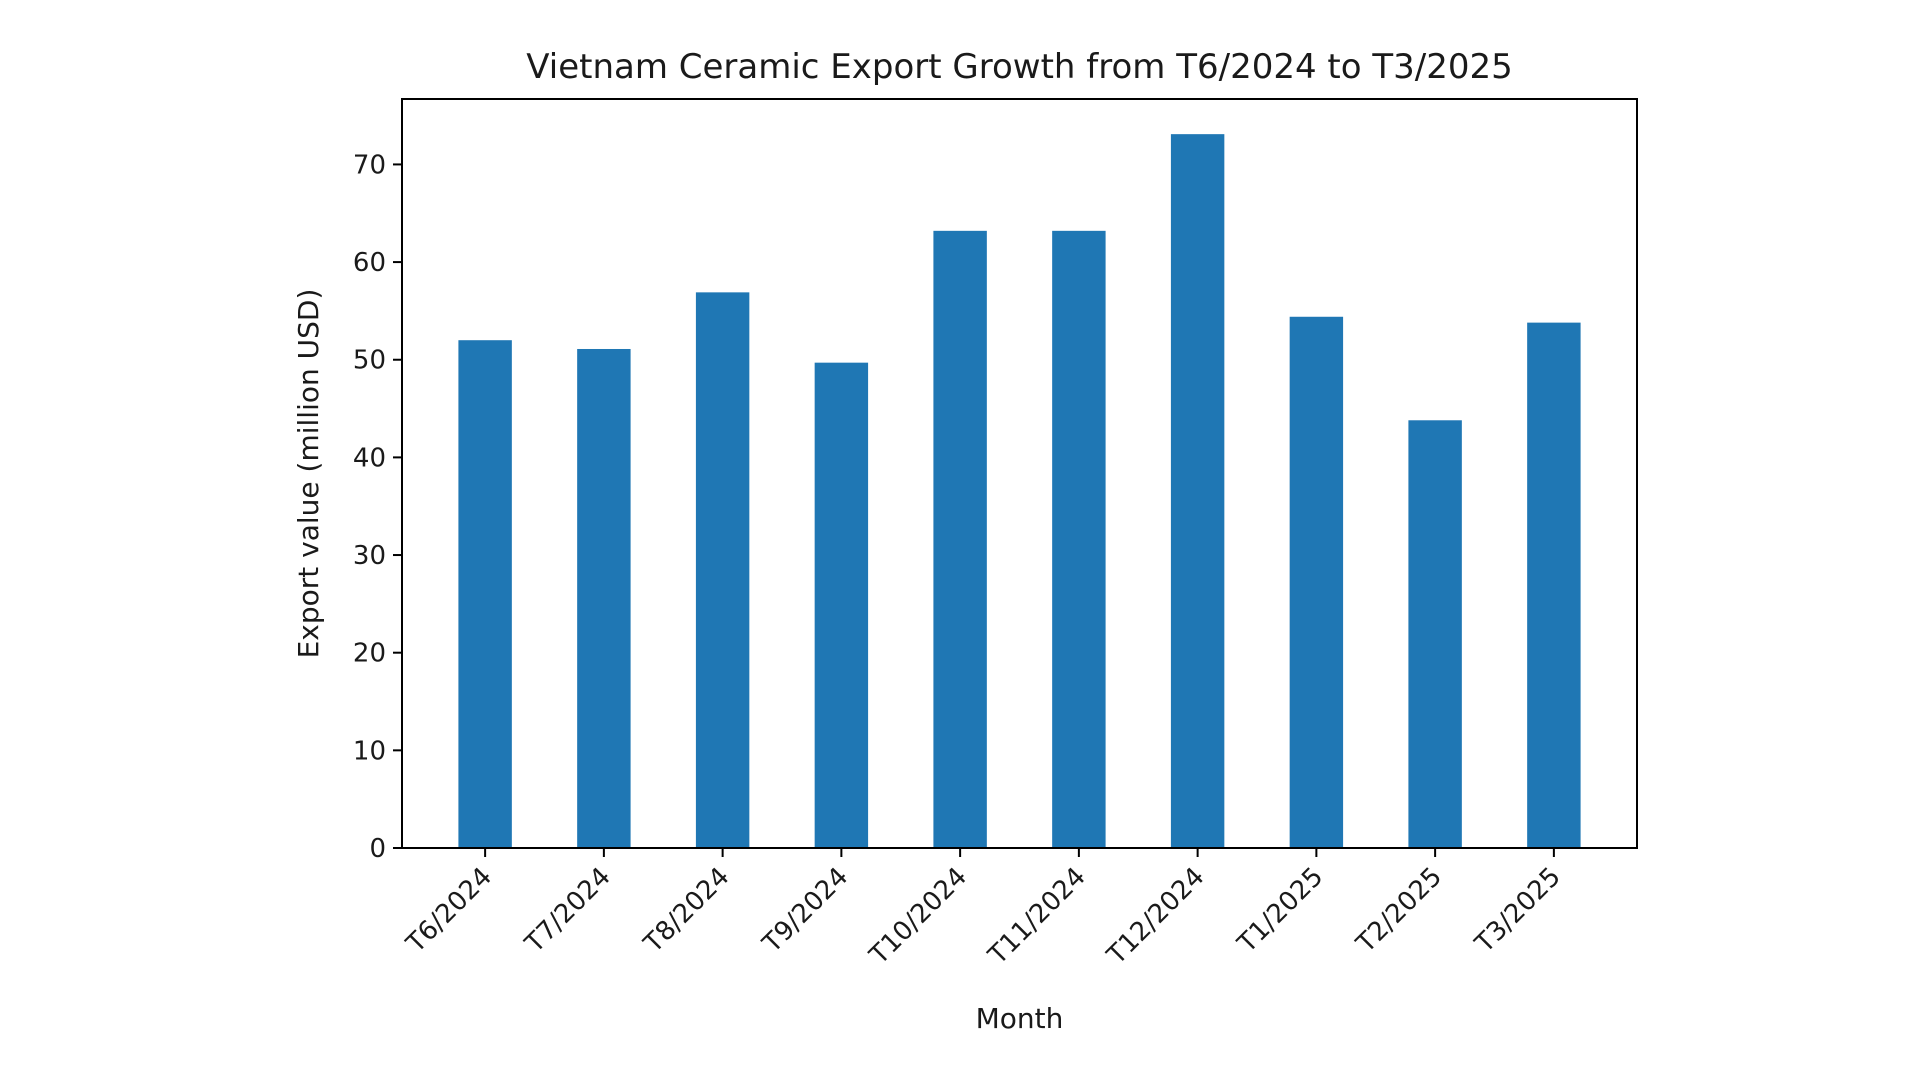  I want to click on x-tick-label: T2/2025, so click(1399, 911).